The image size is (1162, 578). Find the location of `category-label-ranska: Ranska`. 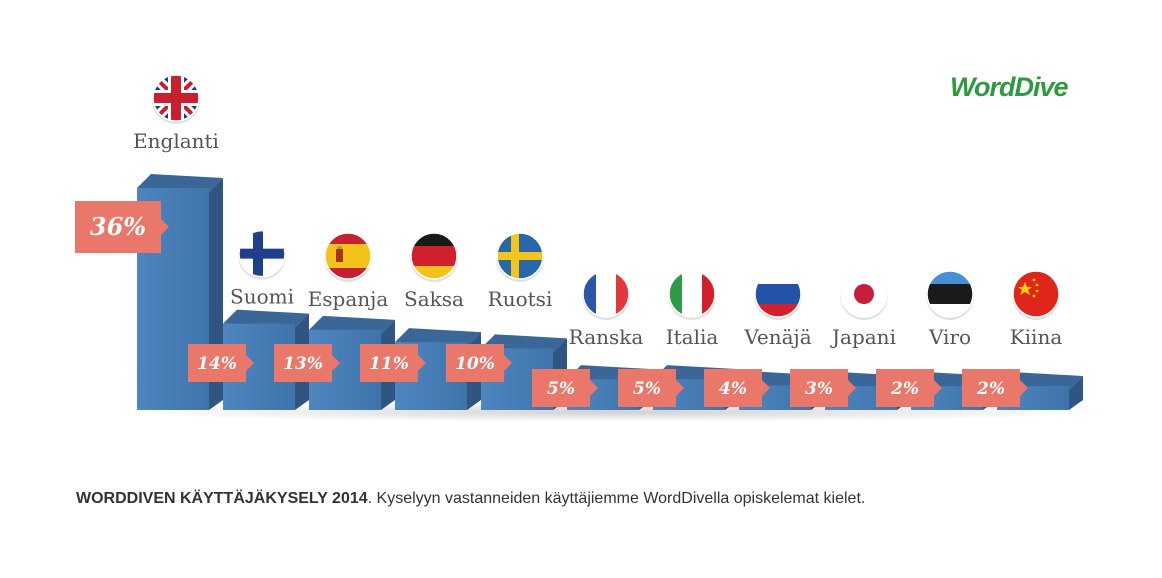

category-label-ranska: Ranska is located at coordinates (606, 337).